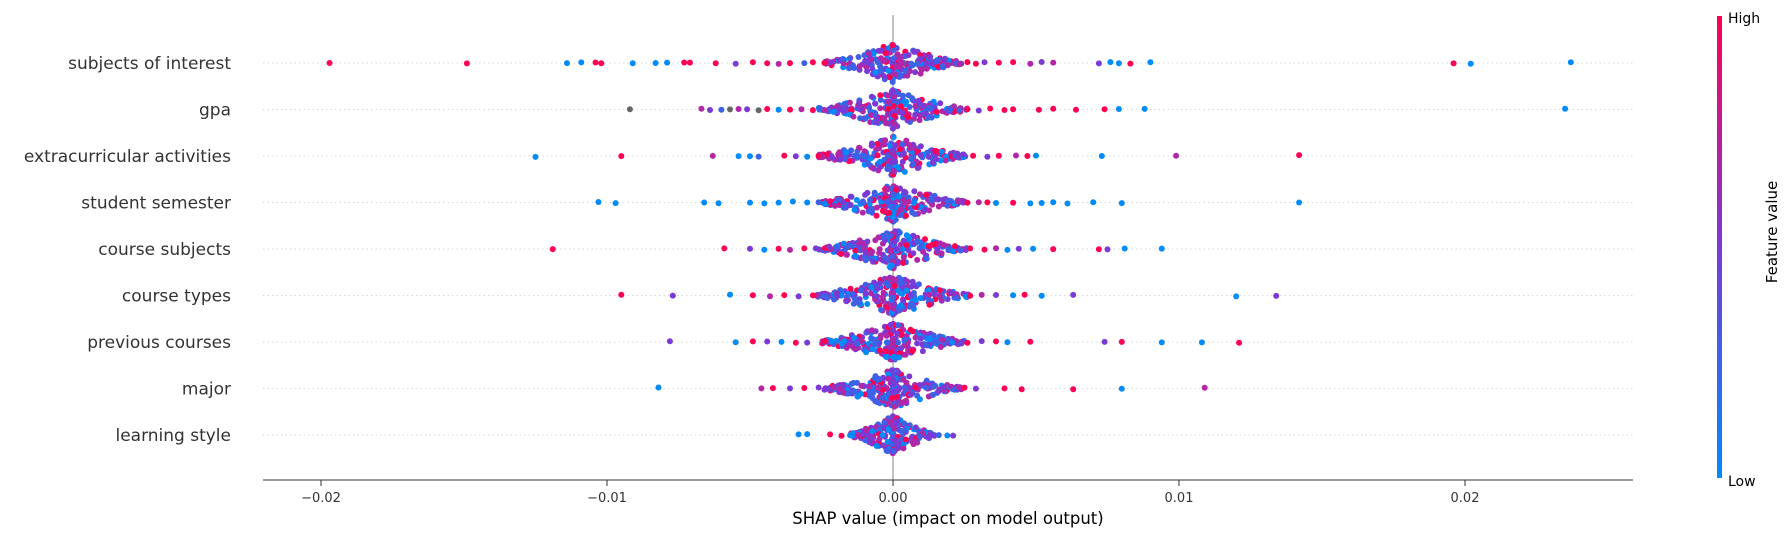  What do you see at coordinates (1179, 498) in the screenshot?
I see `x-tick-label: 0.01` at bounding box center [1179, 498].